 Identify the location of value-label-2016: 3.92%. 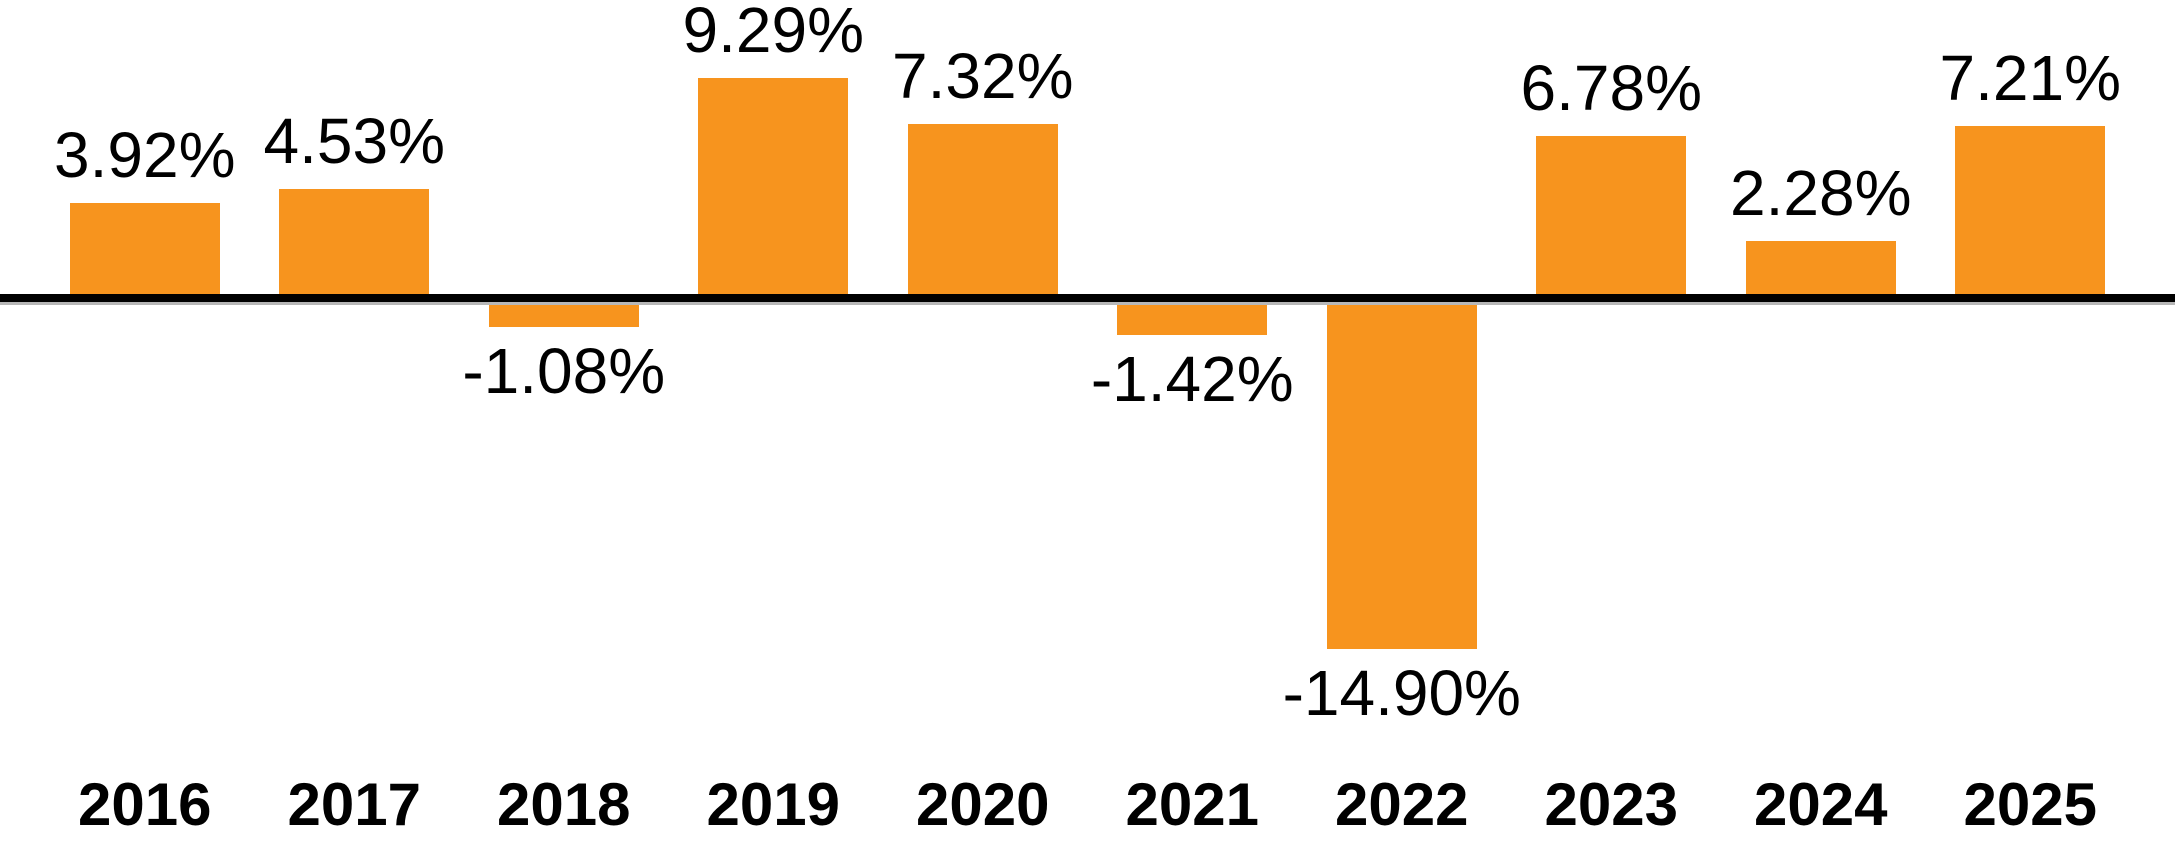
(145, 154).